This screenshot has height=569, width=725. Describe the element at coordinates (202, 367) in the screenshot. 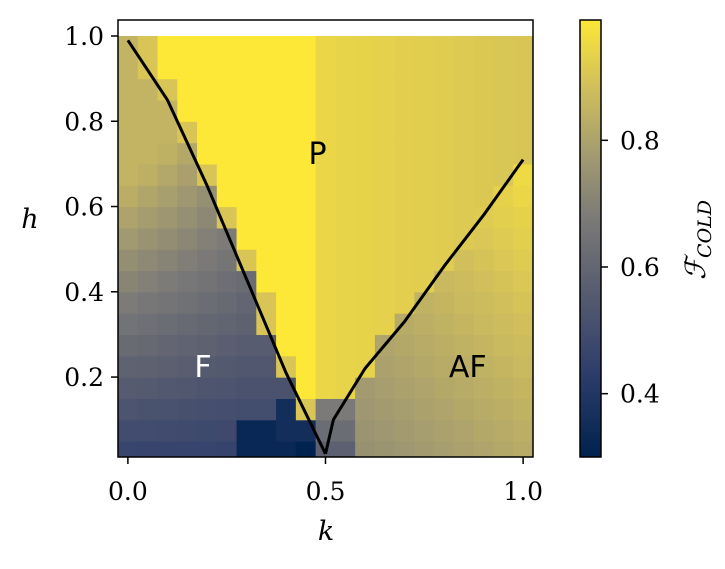

I see `region-label: F` at that location.